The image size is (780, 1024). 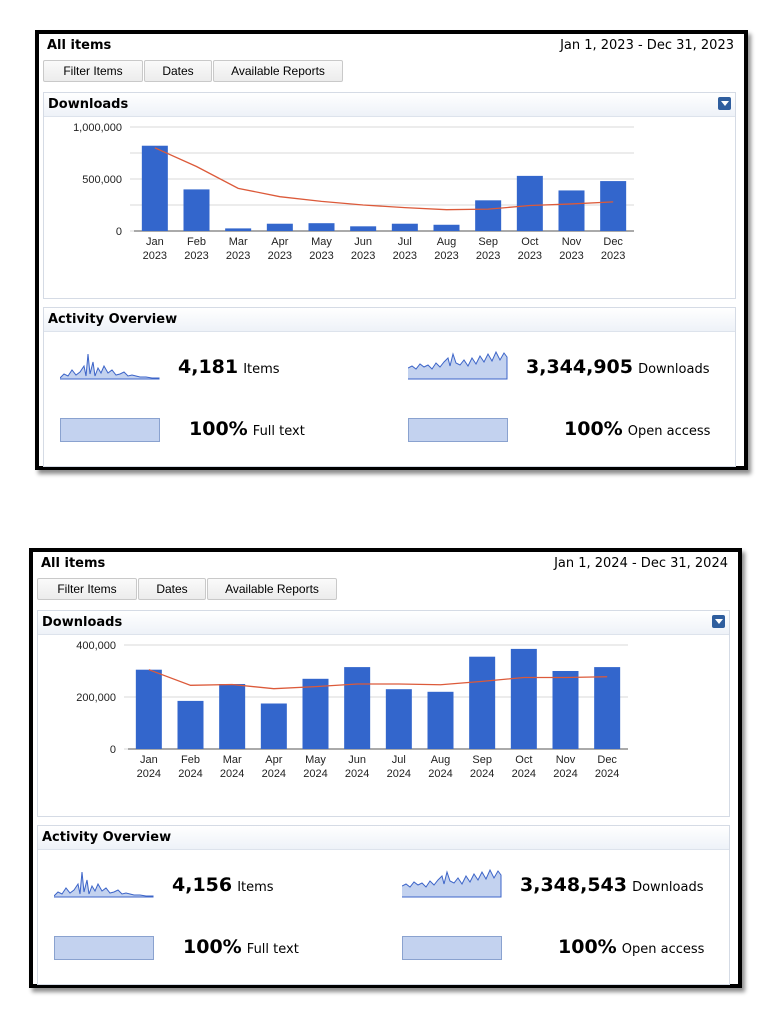 I want to click on x-tick-month: Jan, so click(x=155, y=242).